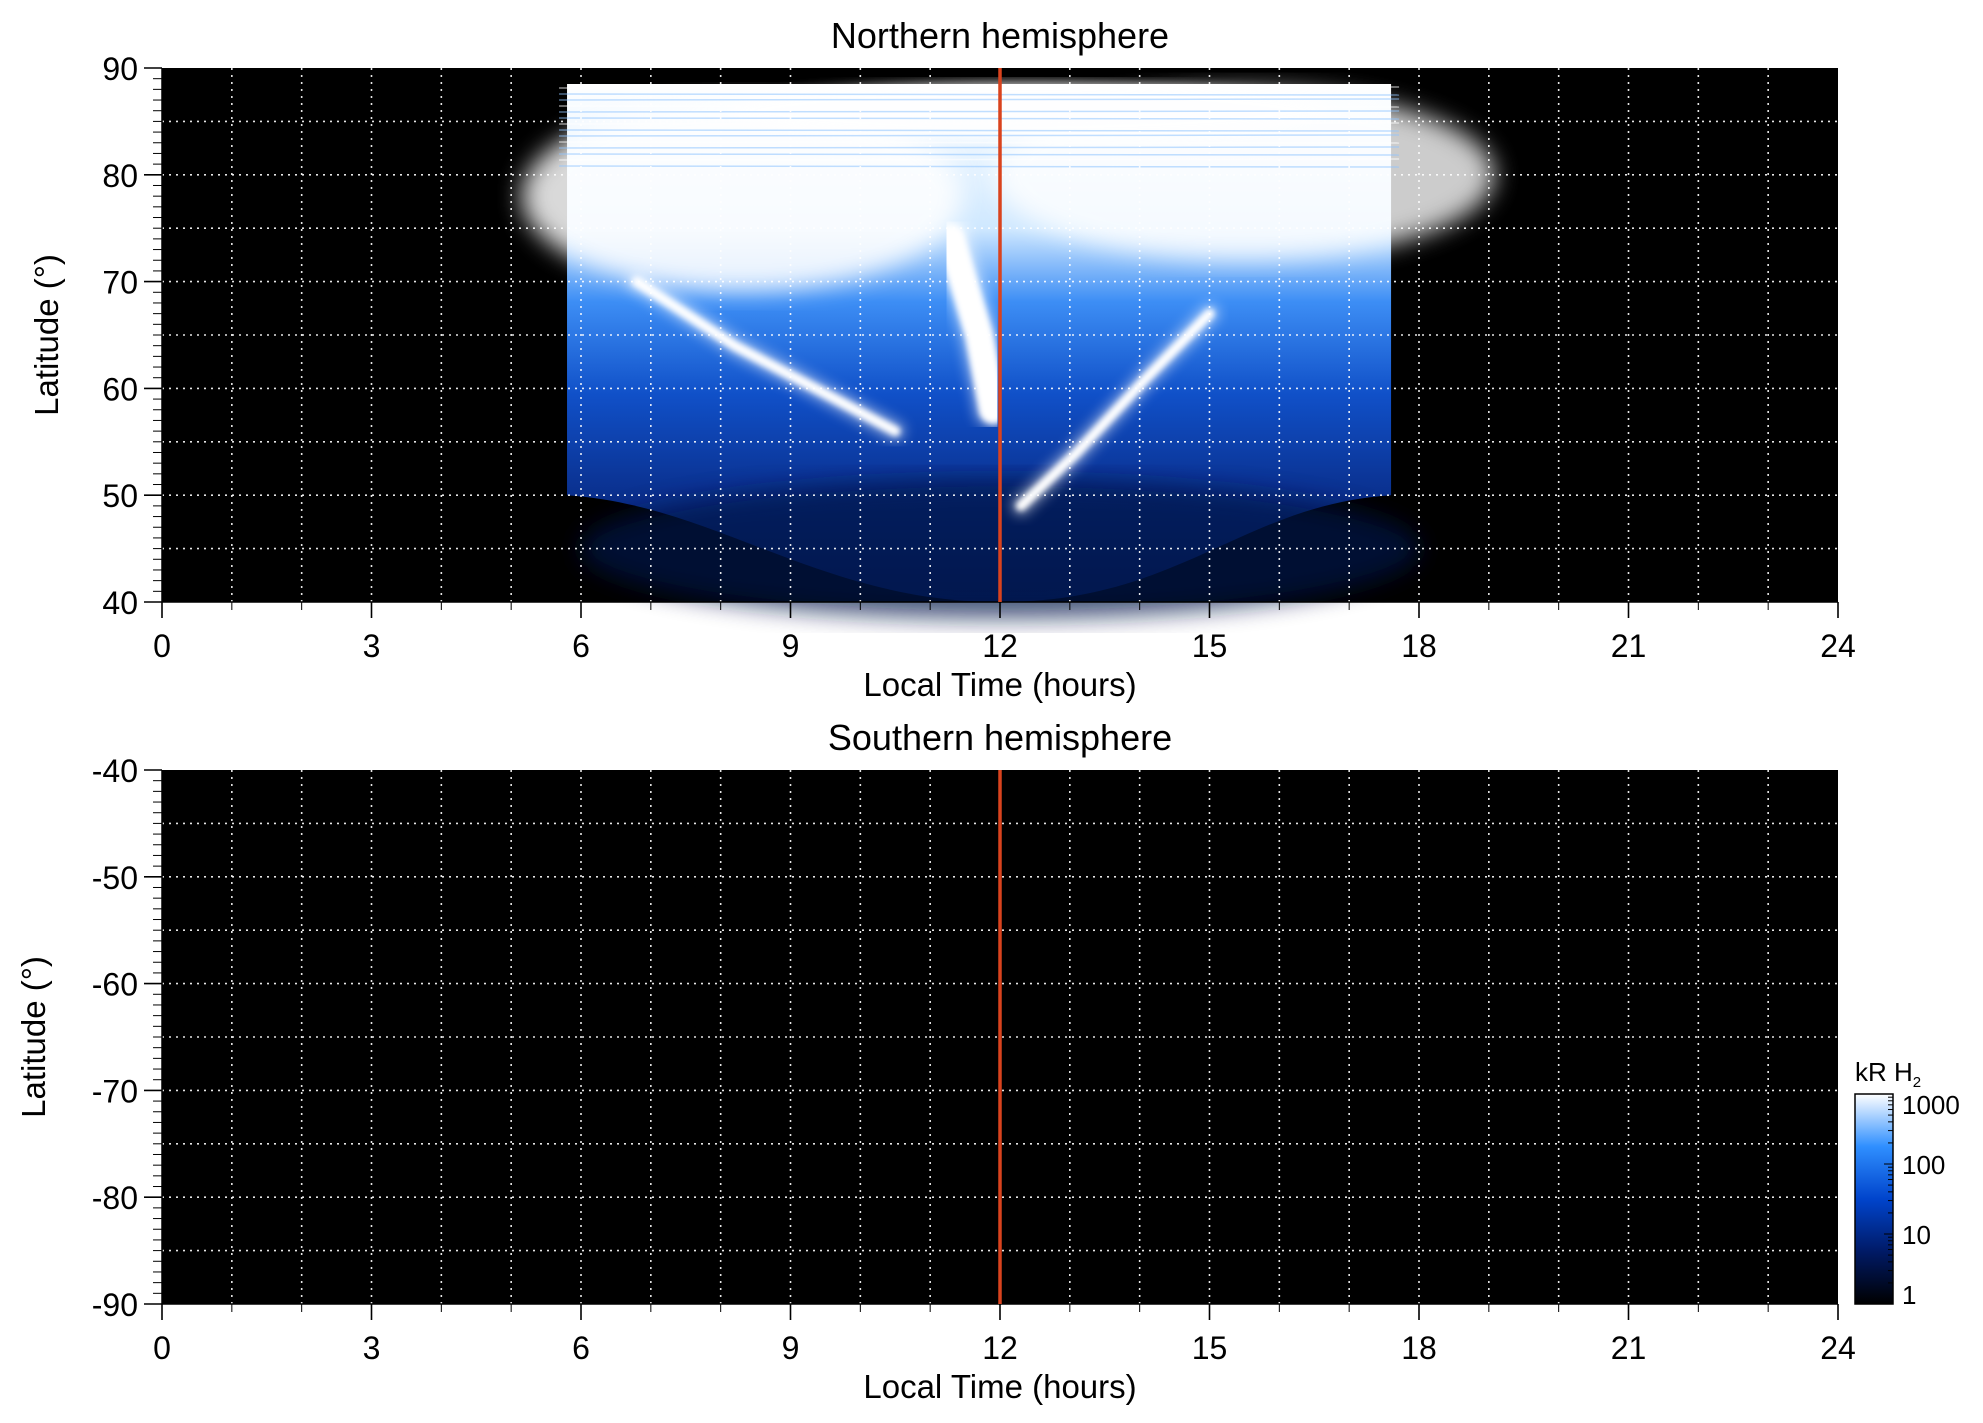  I want to click on y-tick-label: 80, so click(120, 176).